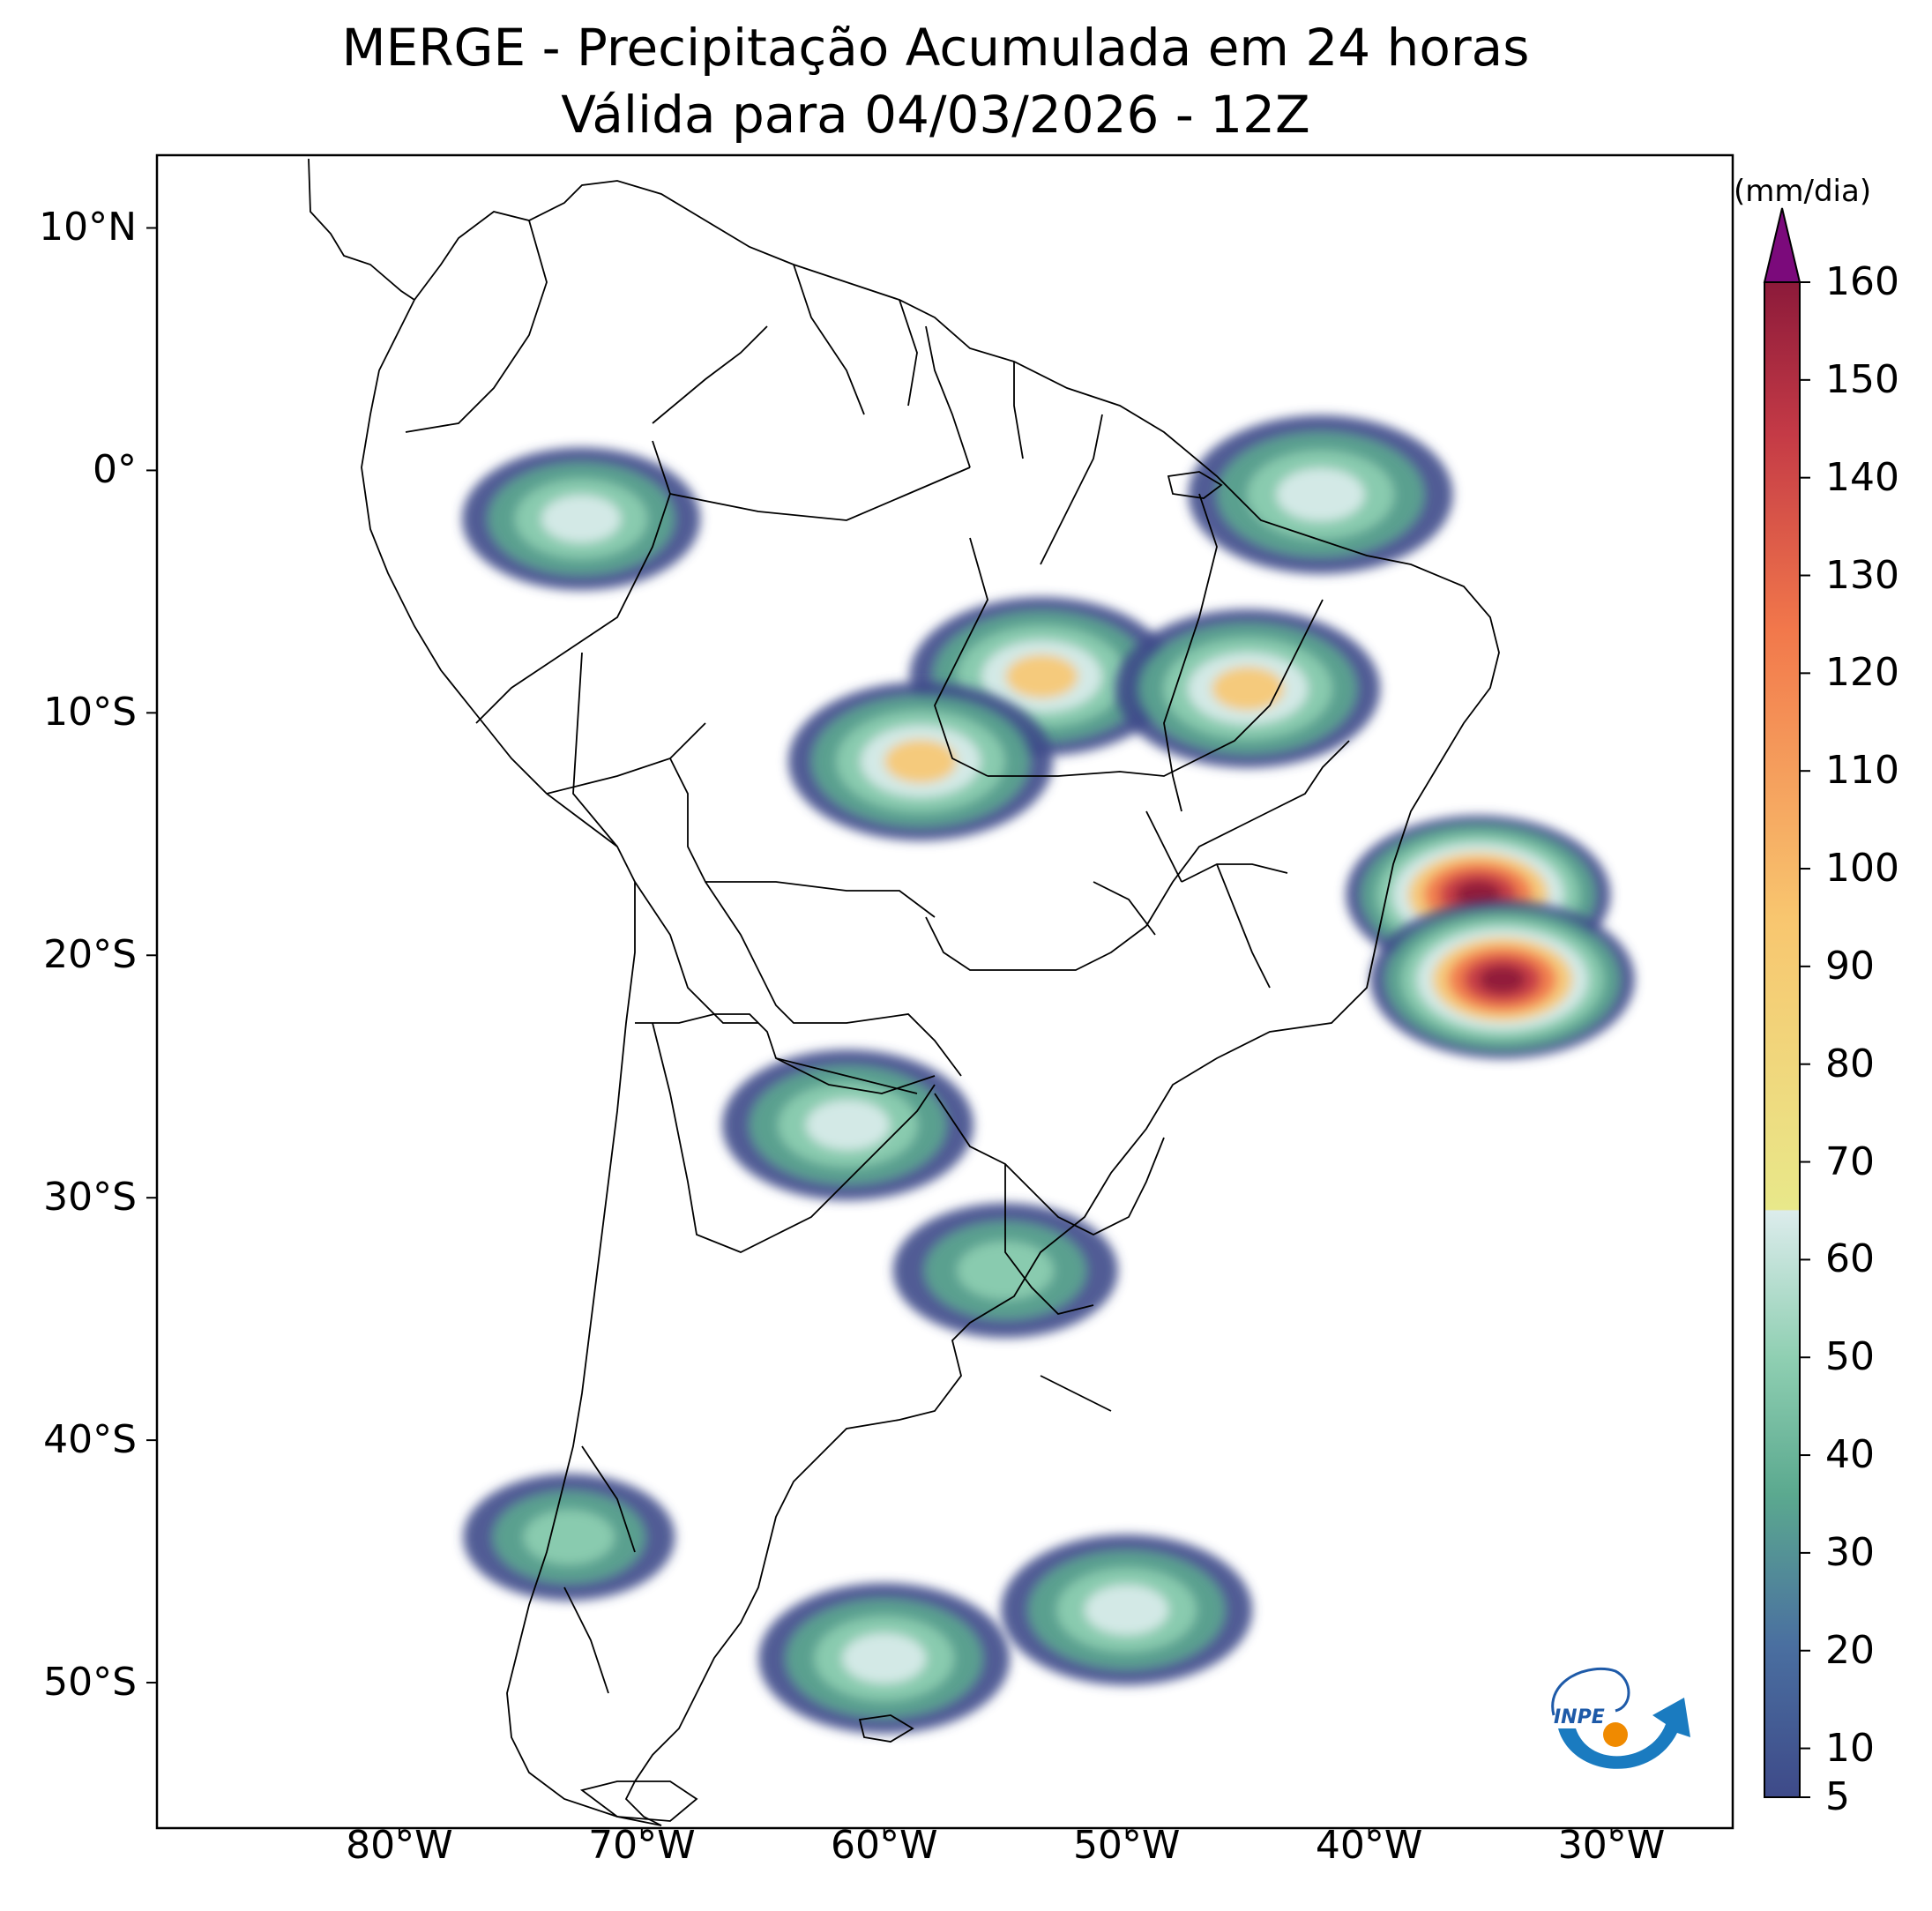 This screenshot has width=1932, height=1911. Describe the element at coordinates (1803, 191) in the screenshot. I see `colorbar-unit-label: (mm/dia)` at that location.